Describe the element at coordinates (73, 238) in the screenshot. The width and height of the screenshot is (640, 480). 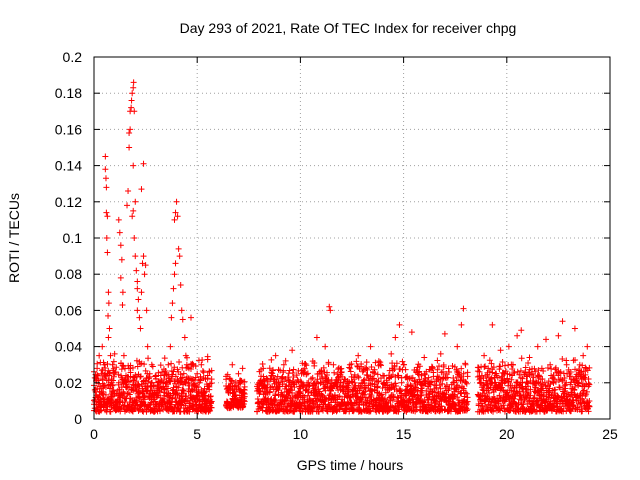
I see `y-tick-label: 0.1` at that location.